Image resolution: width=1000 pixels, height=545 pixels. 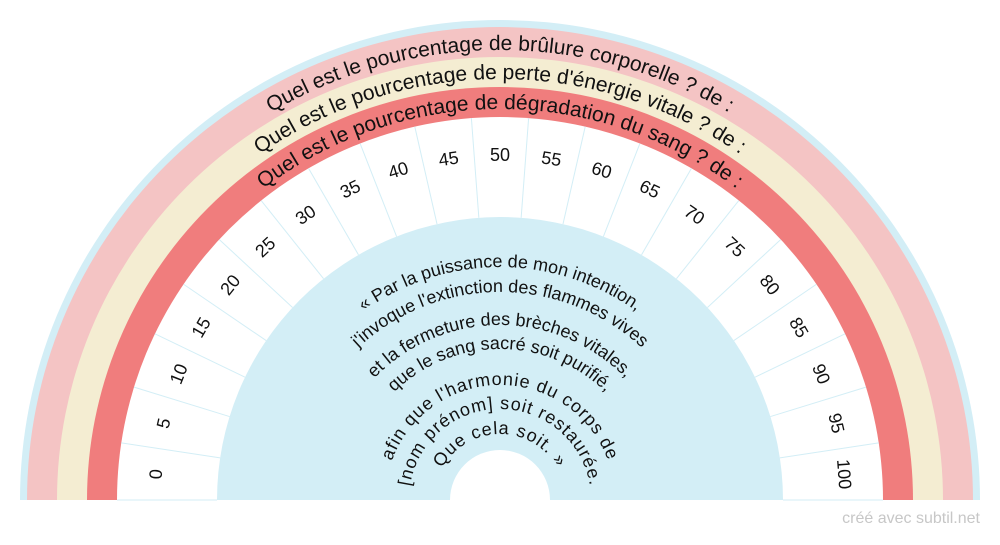 What do you see at coordinates (448, 158) in the screenshot?
I see `scale-label: 45` at bounding box center [448, 158].